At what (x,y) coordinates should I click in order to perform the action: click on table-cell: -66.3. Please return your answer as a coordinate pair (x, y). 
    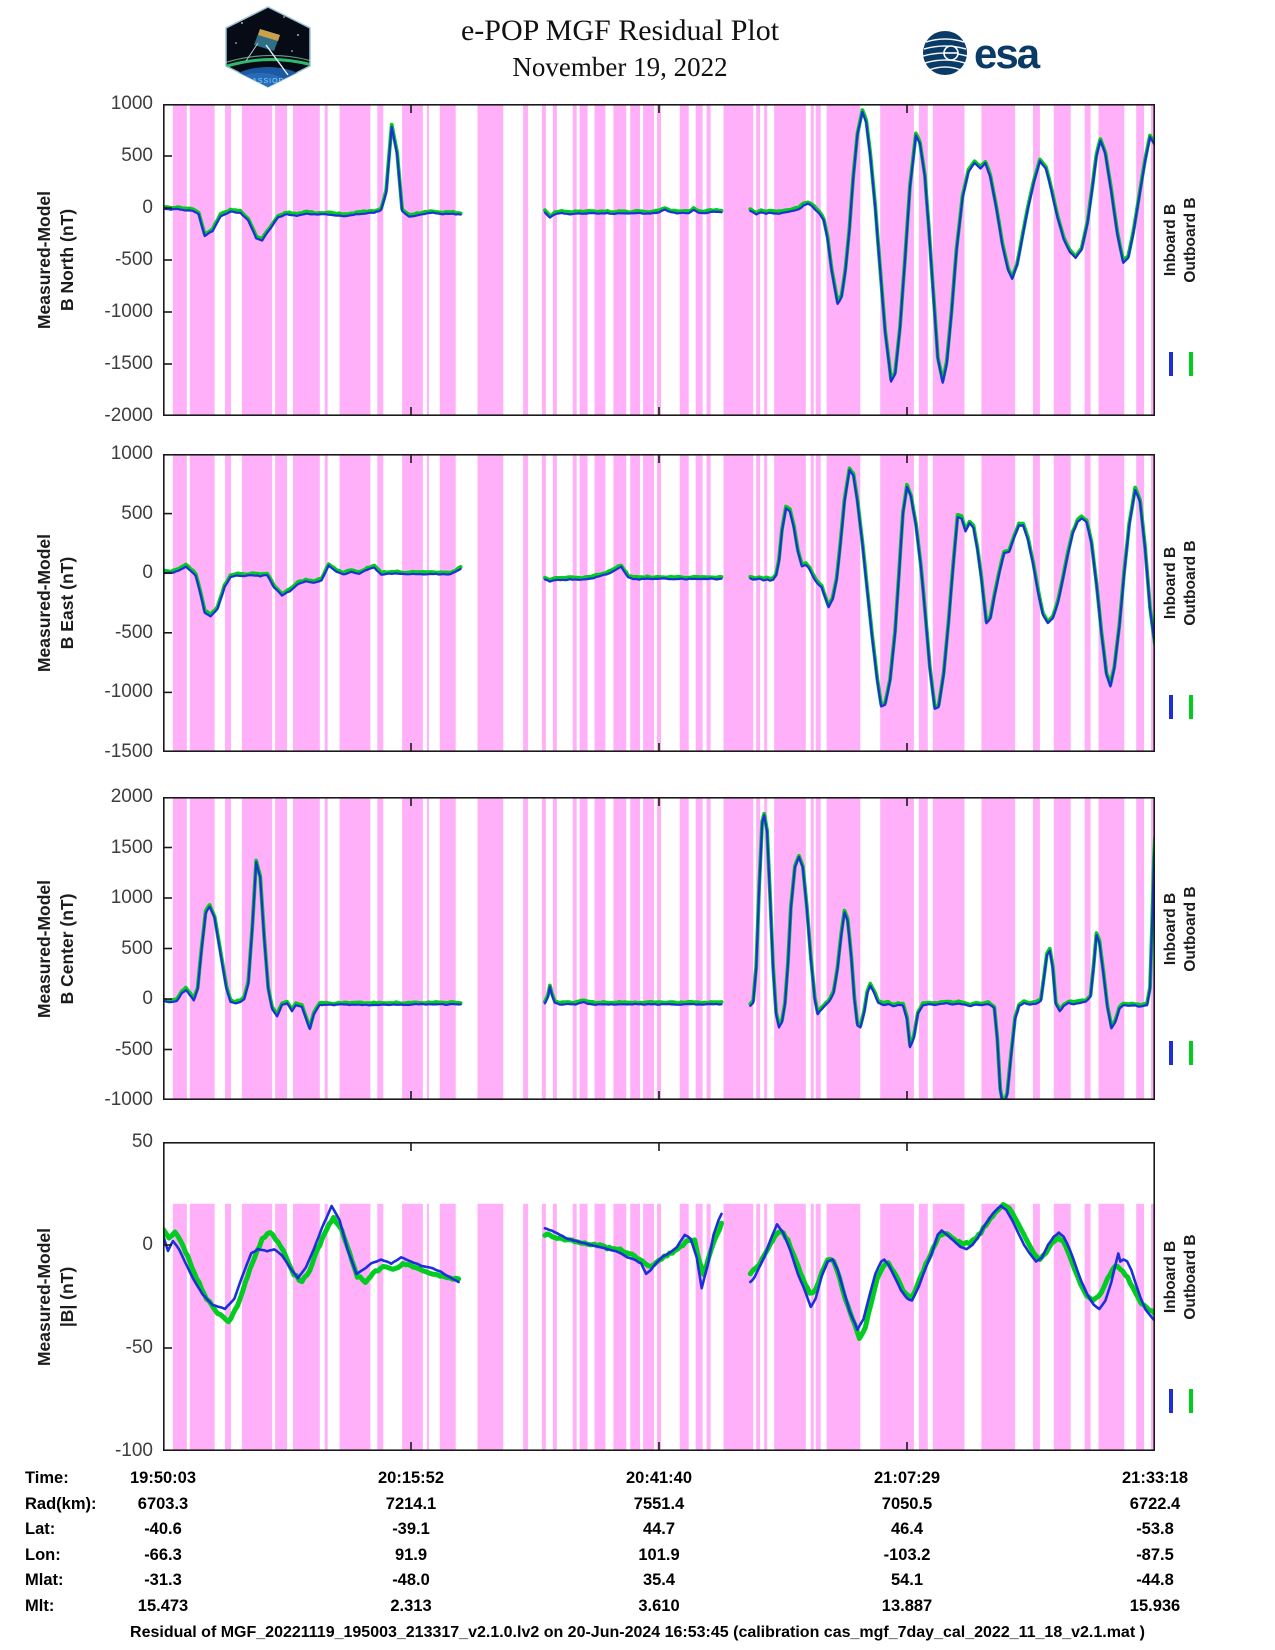
    Looking at the image, I should click on (163, 1554).